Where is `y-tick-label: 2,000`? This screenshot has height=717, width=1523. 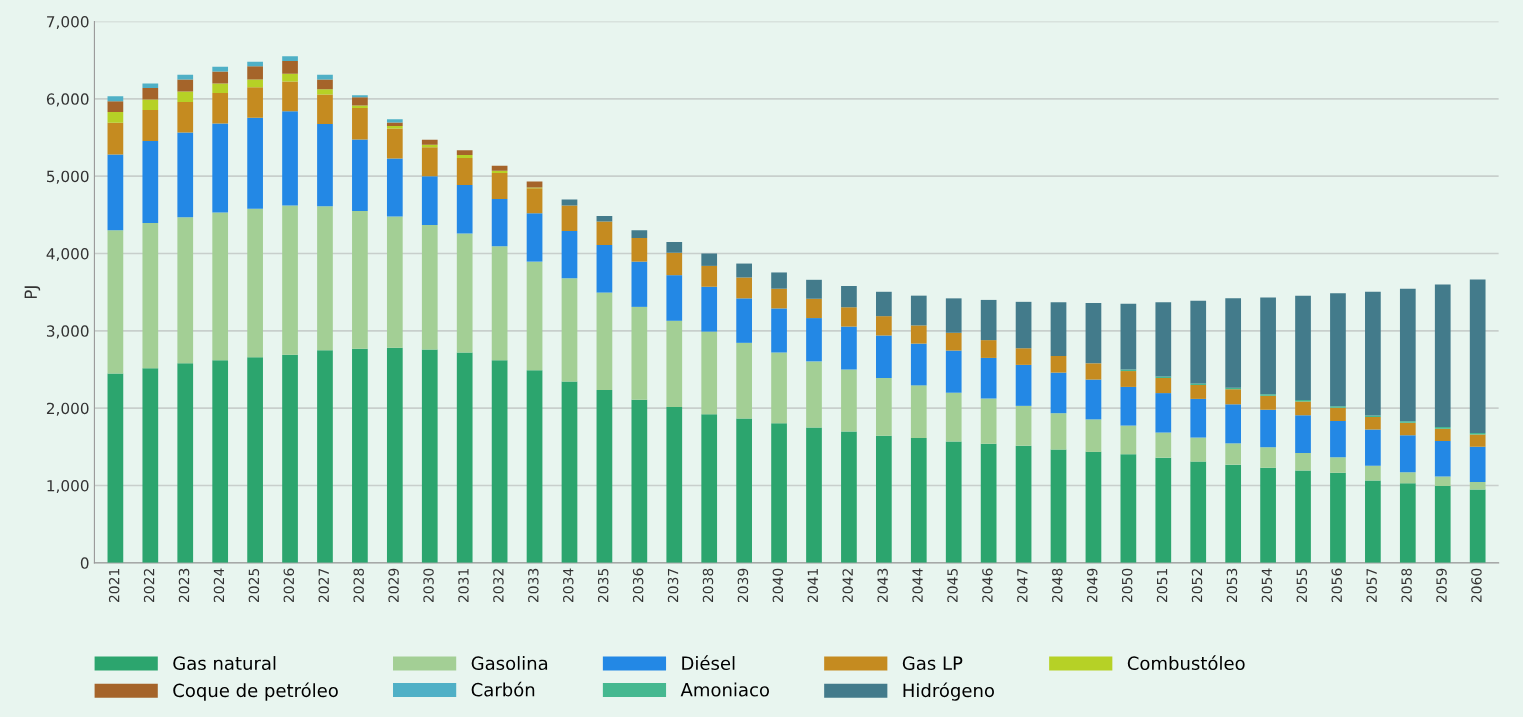 y-tick-label: 2,000 is located at coordinates (67, 409).